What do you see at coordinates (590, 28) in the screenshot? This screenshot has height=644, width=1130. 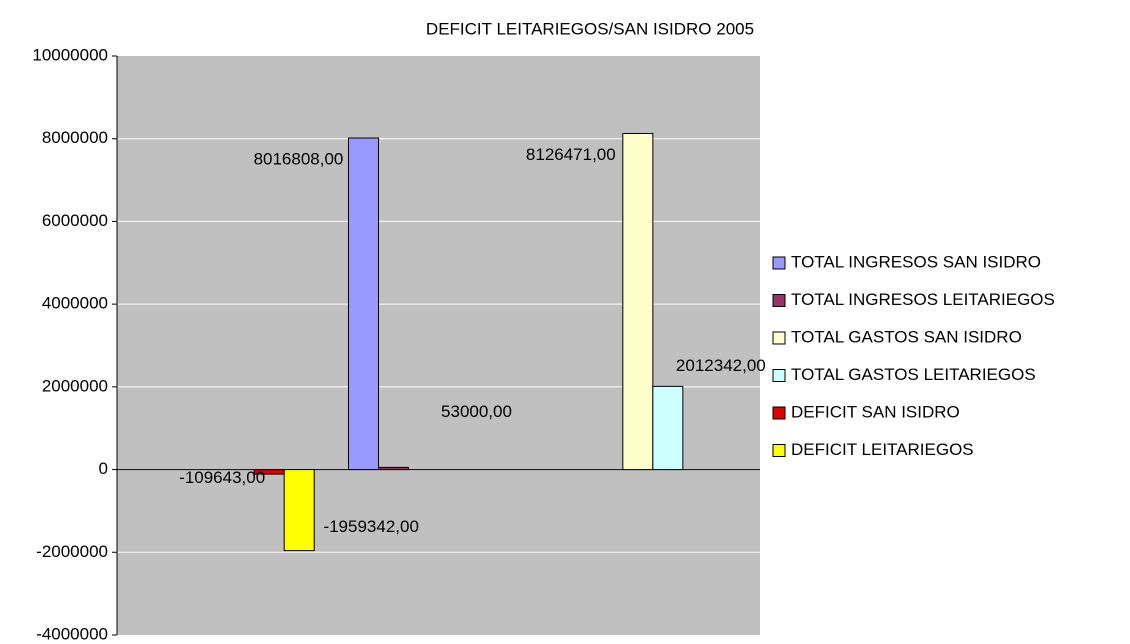 I see `chart-title: DEFICIT LEITARIEGOS/SAN ISIDRO 2005` at bounding box center [590, 28].